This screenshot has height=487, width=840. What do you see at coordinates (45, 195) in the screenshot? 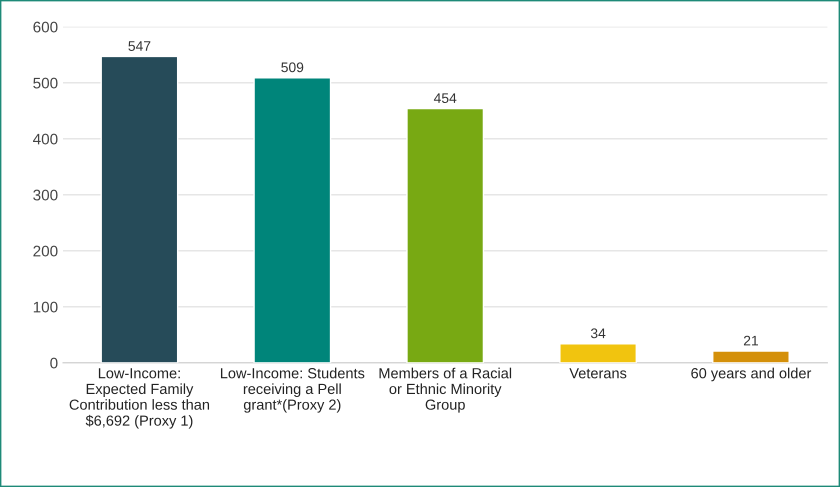
I see `y-tick-label: 300` at bounding box center [45, 195].